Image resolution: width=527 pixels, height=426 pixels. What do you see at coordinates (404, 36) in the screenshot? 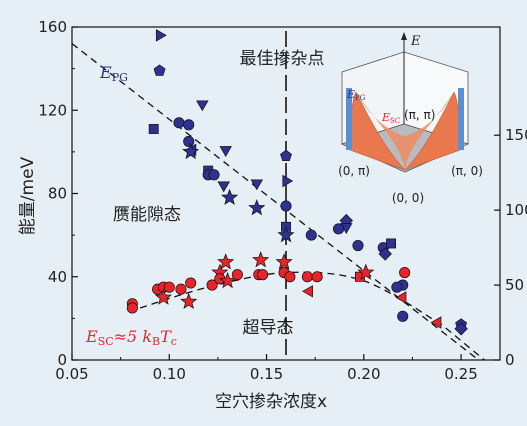
I see `inset-energy-axis-arrow` at bounding box center [404, 36].